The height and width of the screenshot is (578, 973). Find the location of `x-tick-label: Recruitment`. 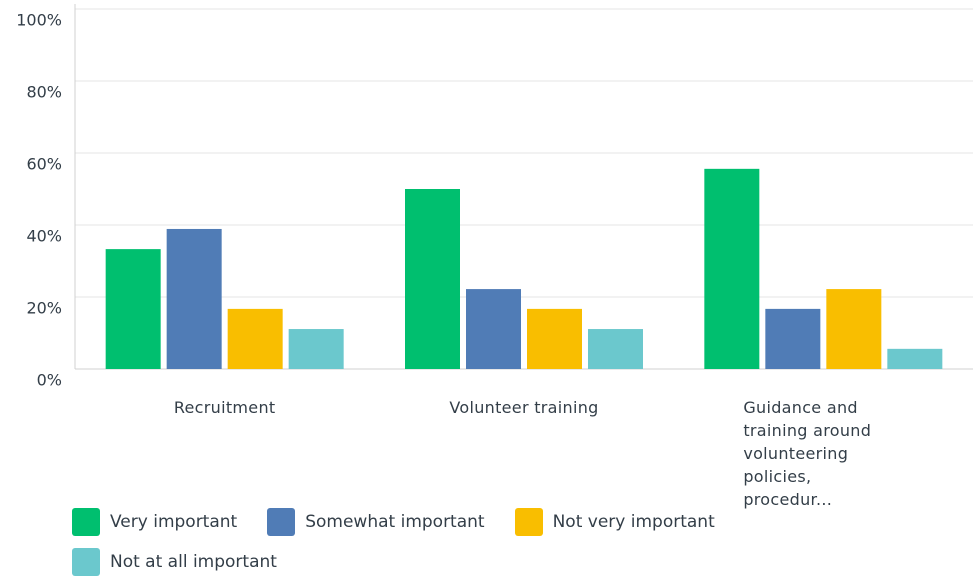

x-tick-label: Recruitment is located at coordinates (225, 407).